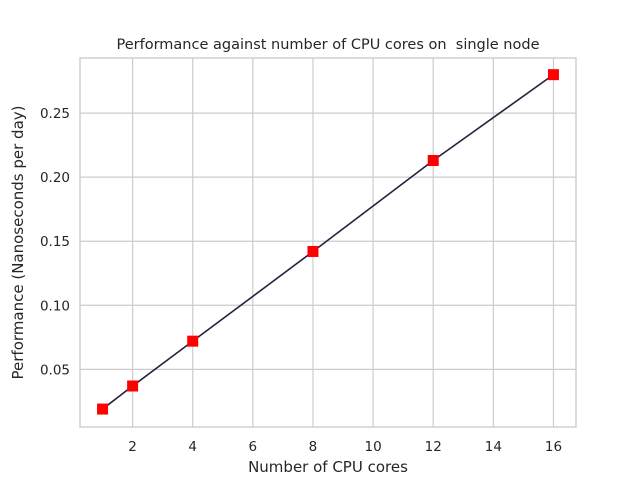 The image size is (640, 480). I want to click on x-tick-label: 2, so click(132, 447).